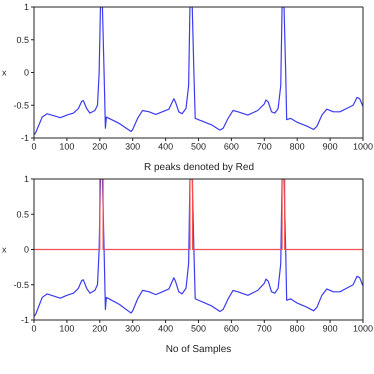 This screenshot has height=374, width=374. Describe the element at coordinates (199, 167) in the screenshot. I see `chart-title: R peaks denoted by Red` at that location.